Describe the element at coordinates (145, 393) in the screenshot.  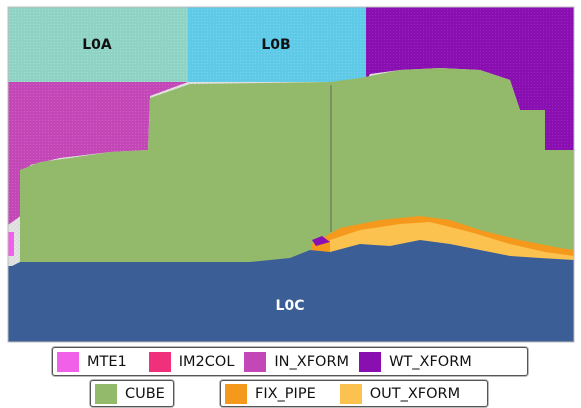
I see `legend-label-cube: CUBE` at that location.